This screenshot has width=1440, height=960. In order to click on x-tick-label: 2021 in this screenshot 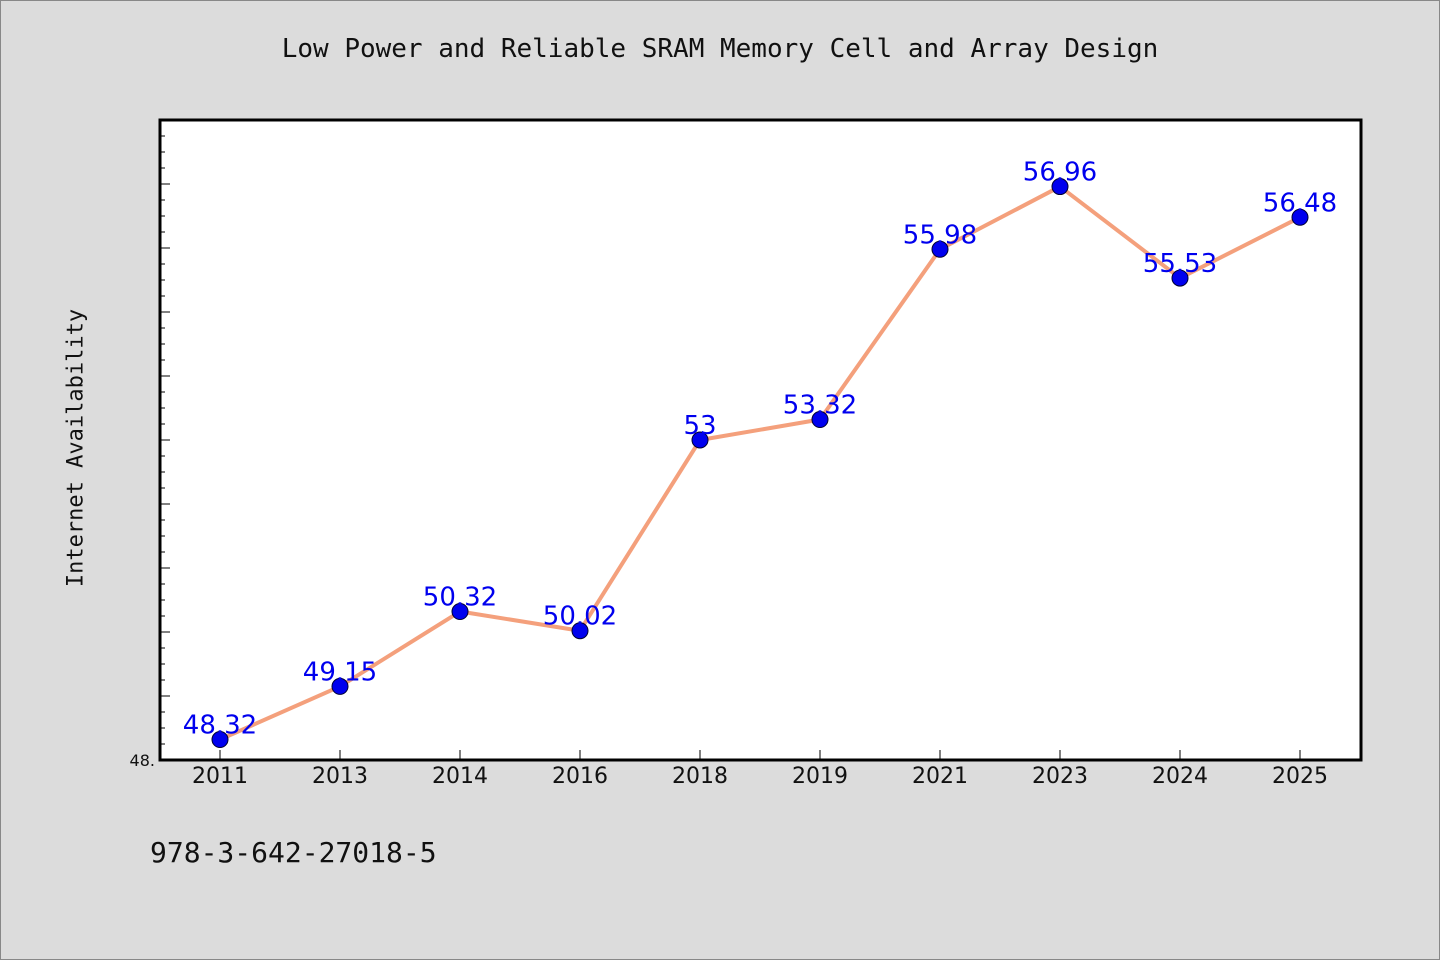, I will do `click(940, 776)`.